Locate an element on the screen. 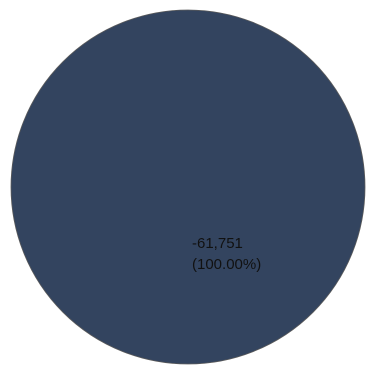 The image size is (370, 376). slice-percent-label: (100.00%) is located at coordinates (226, 264).